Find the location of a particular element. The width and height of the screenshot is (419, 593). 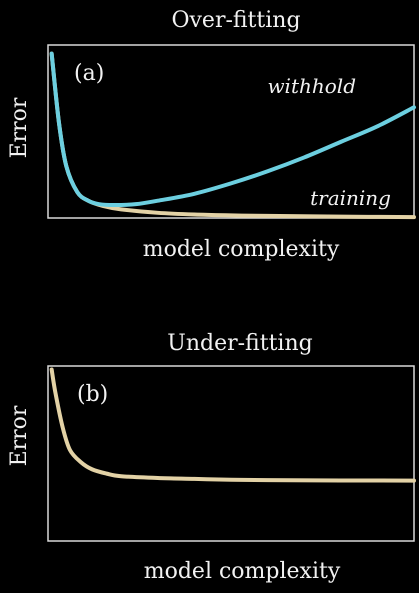

panel-a-label: (a) is located at coordinates (89, 73).